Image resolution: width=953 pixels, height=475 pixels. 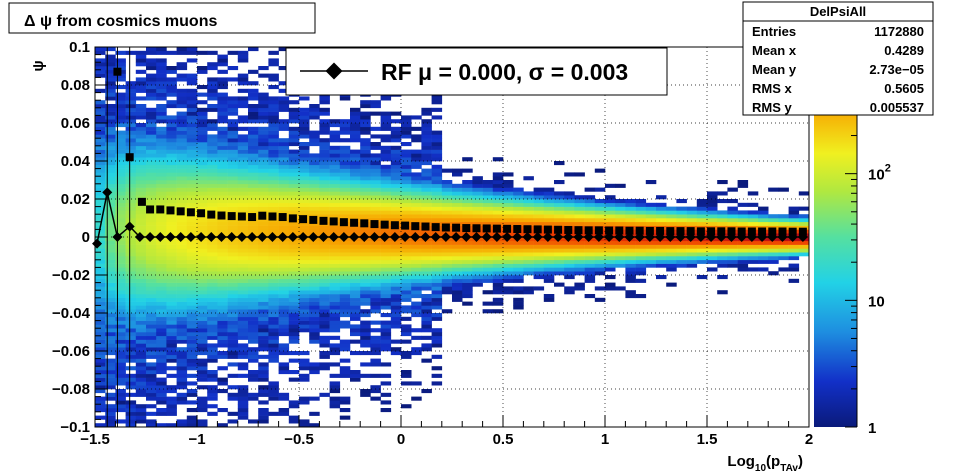 I want to click on y-axis-title: ψ, so click(x=38, y=65).